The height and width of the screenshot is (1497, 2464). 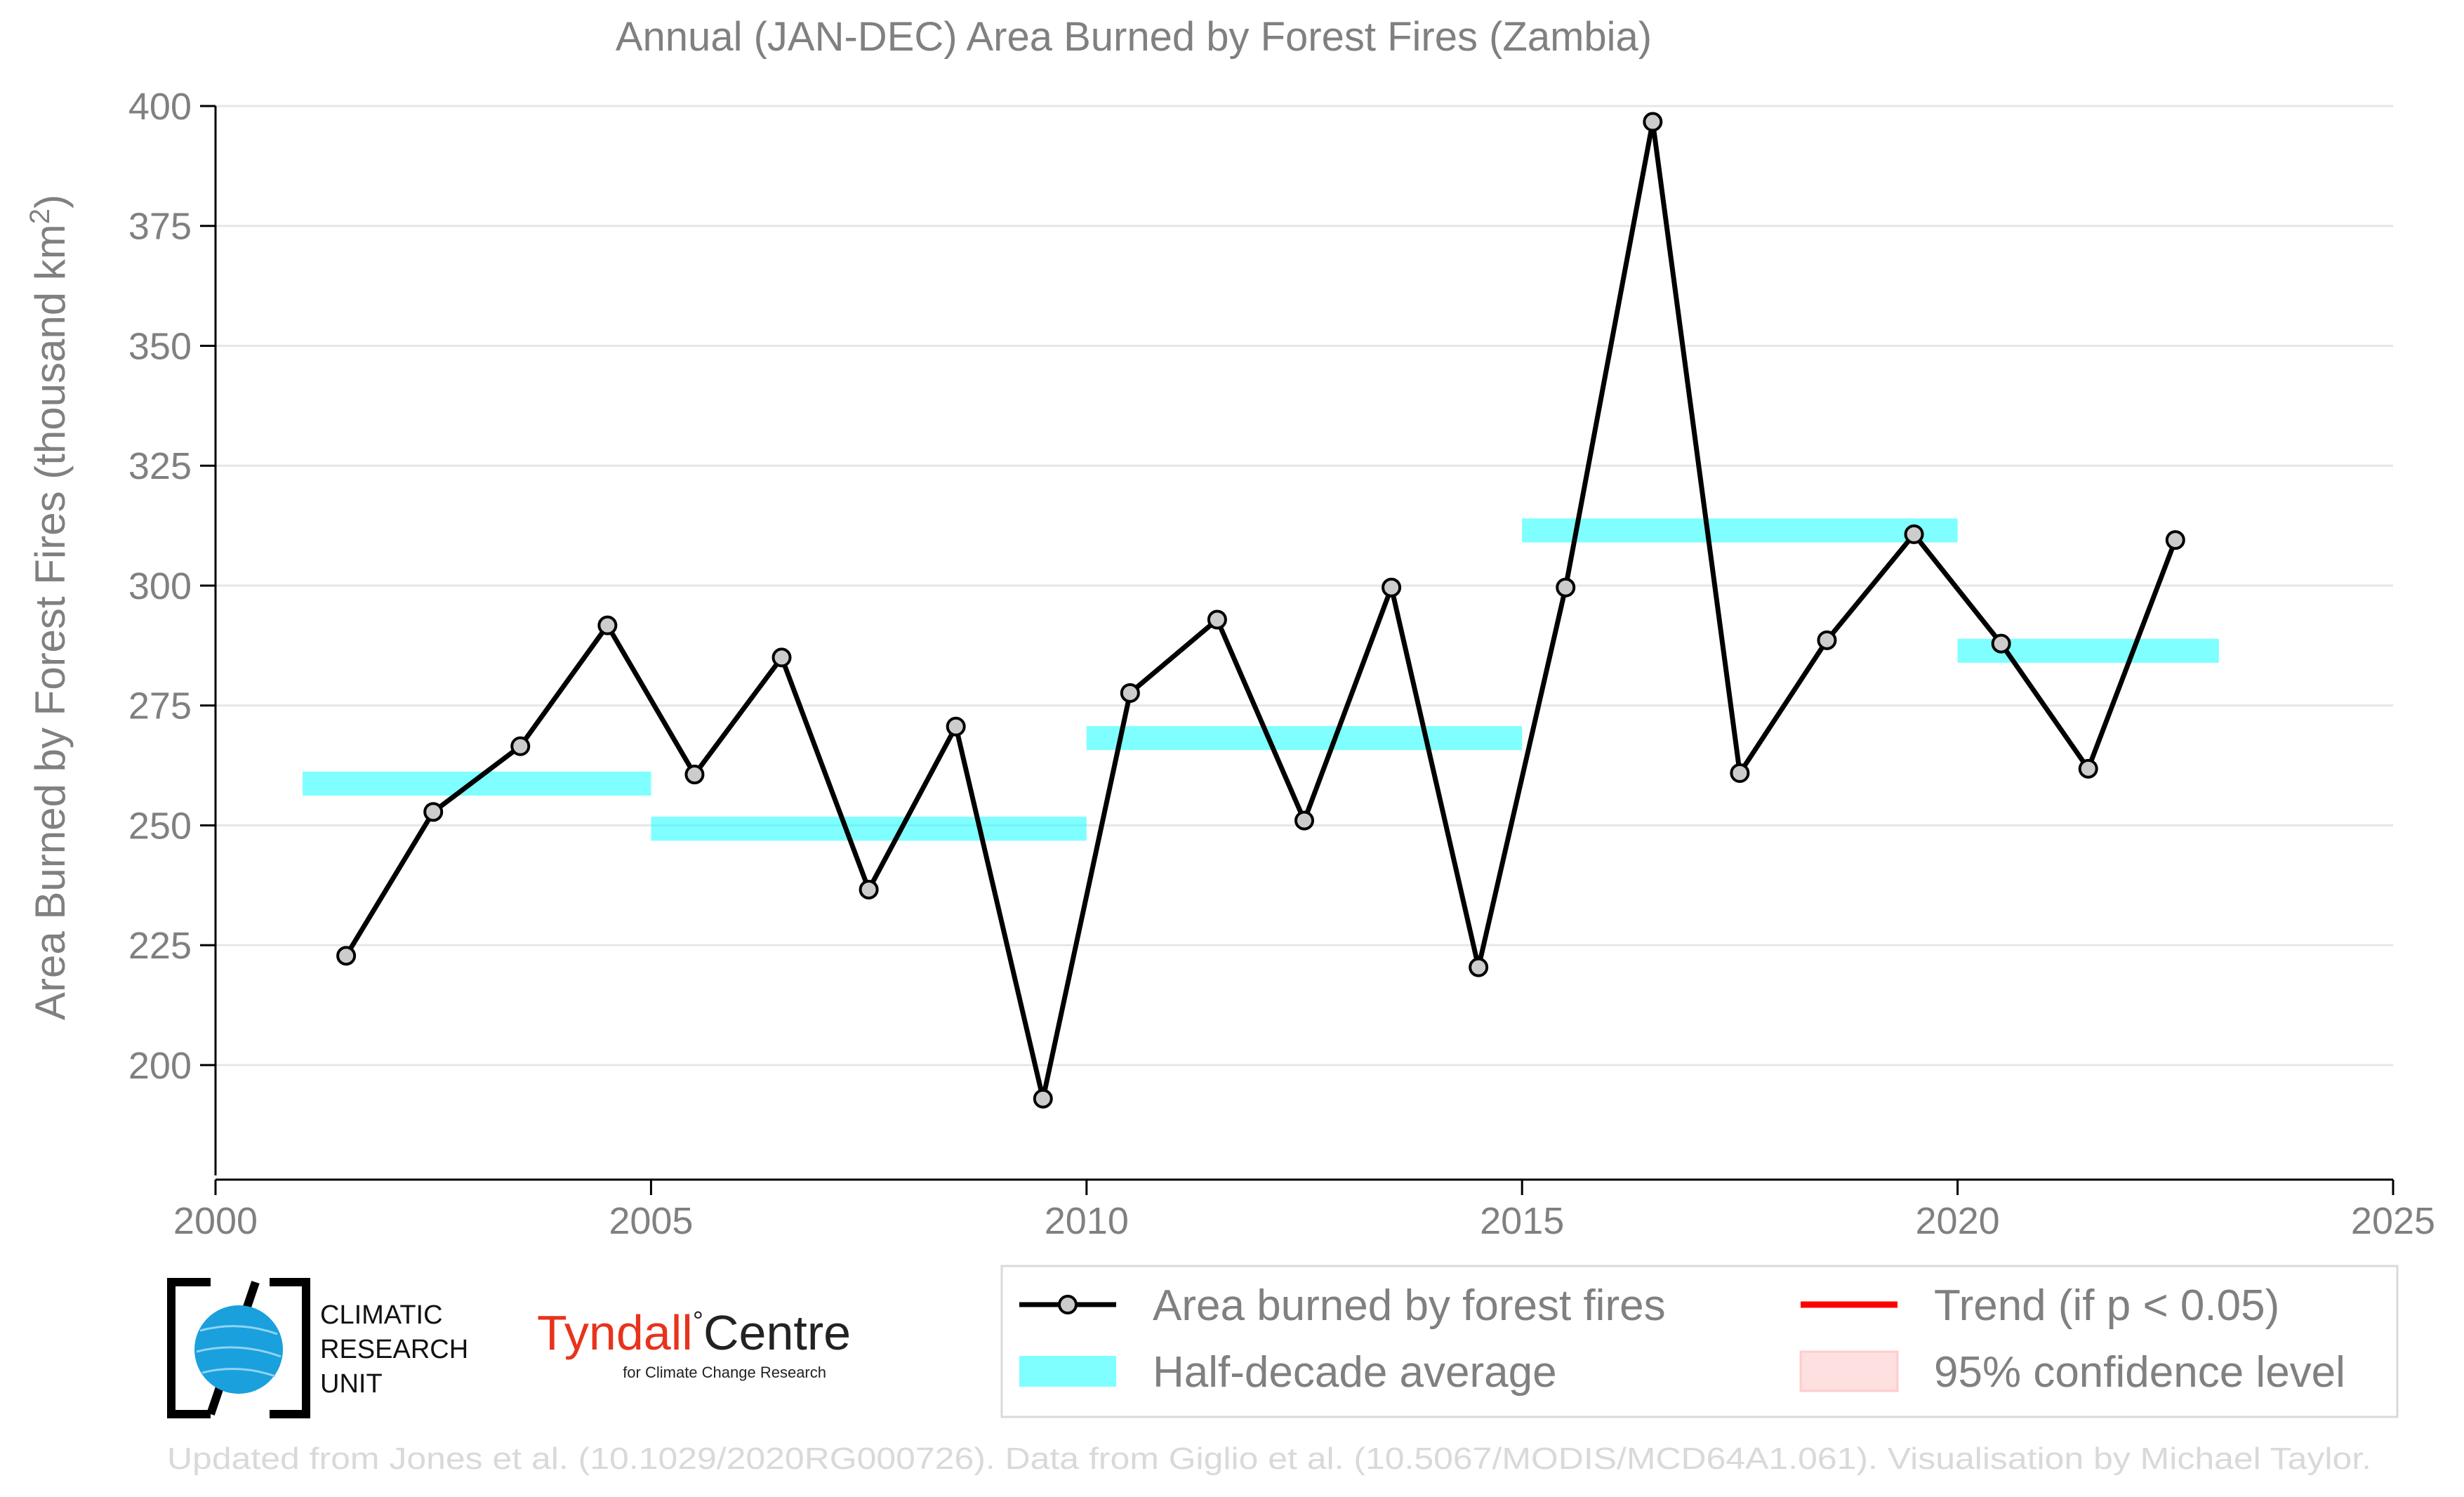 I want to click on tyndall-centre: Centre, so click(x=777, y=1332).